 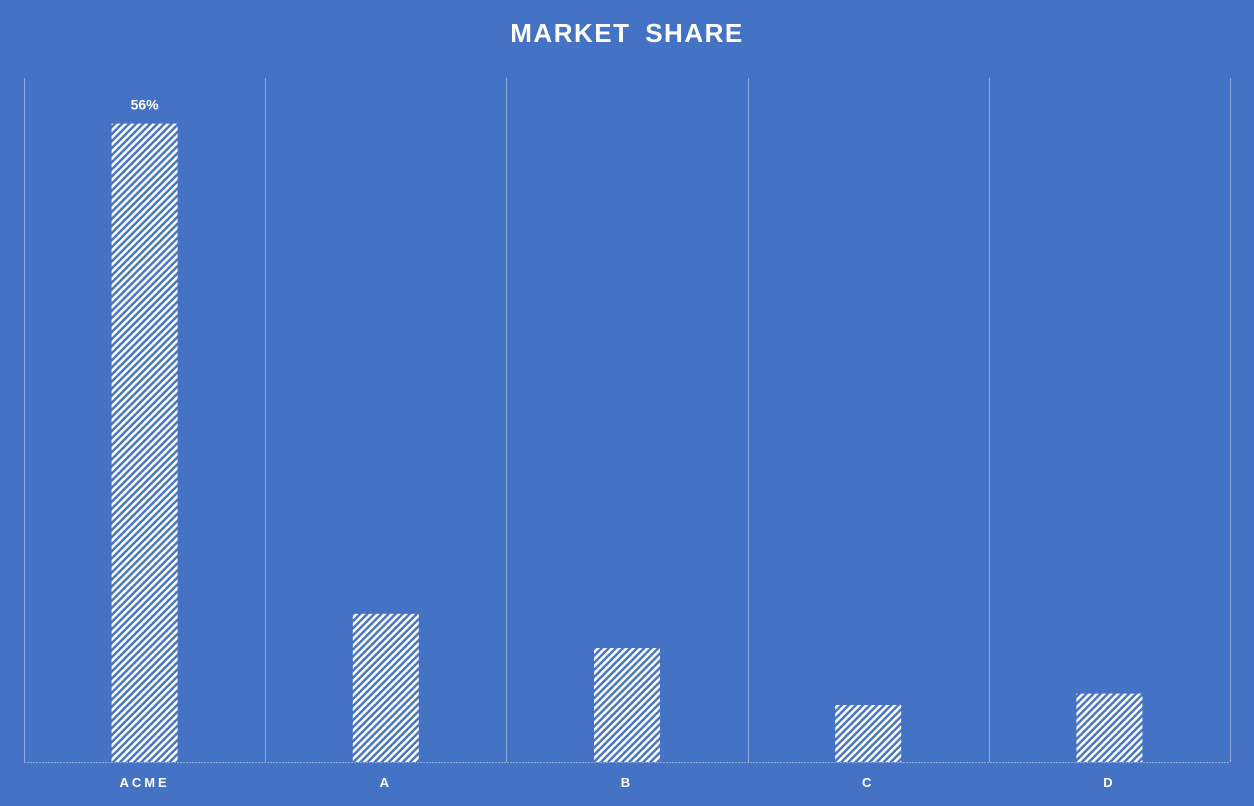 What do you see at coordinates (1109, 727) in the screenshot?
I see `bar-d` at bounding box center [1109, 727].